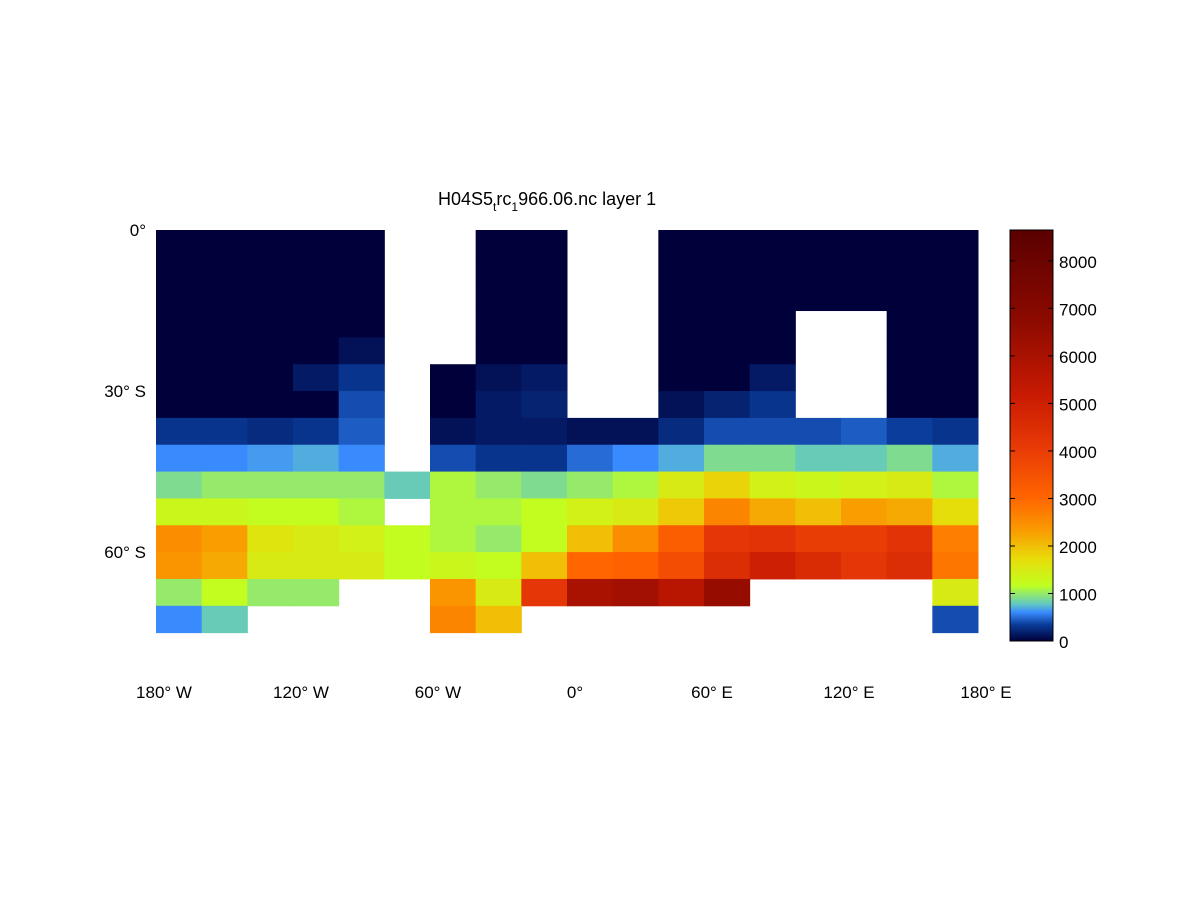 This screenshot has width=1200, height=901. I want to click on lon-tick-label: 0°, so click(575, 692).